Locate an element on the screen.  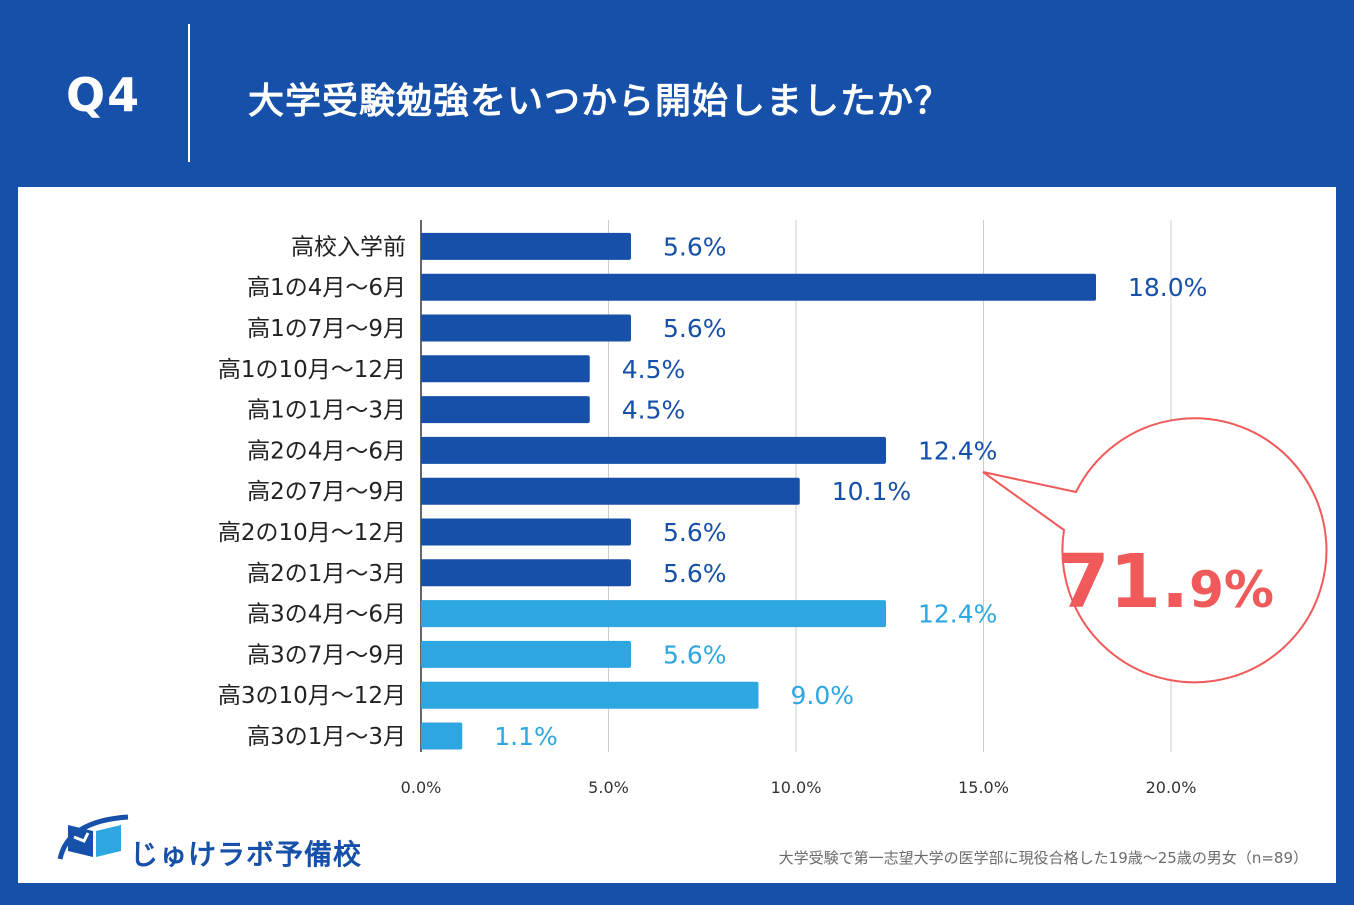
value-label: 9.0% is located at coordinates (823, 695).